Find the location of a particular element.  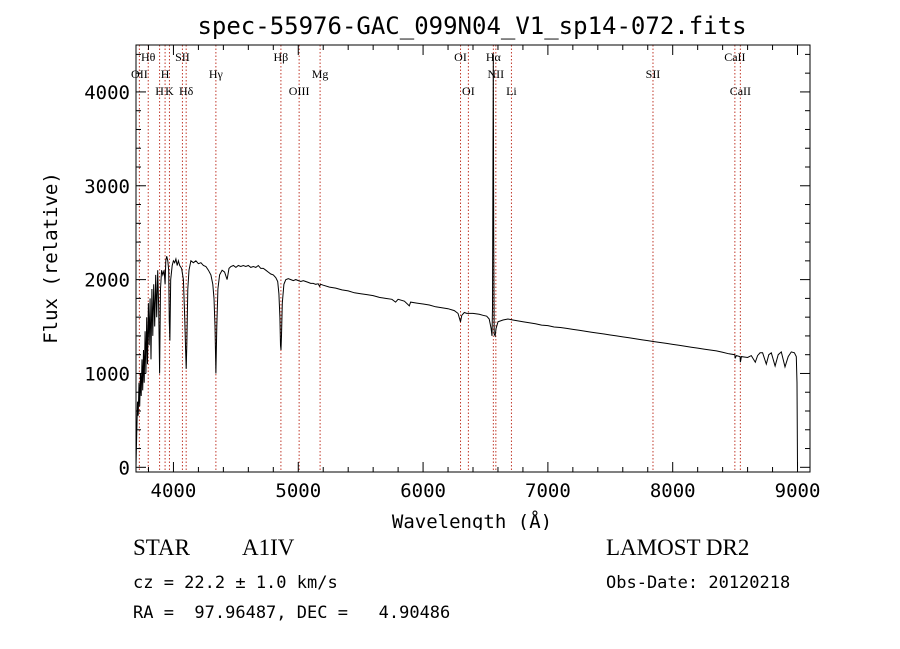

object-type: STAR is located at coordinates (161, 547).